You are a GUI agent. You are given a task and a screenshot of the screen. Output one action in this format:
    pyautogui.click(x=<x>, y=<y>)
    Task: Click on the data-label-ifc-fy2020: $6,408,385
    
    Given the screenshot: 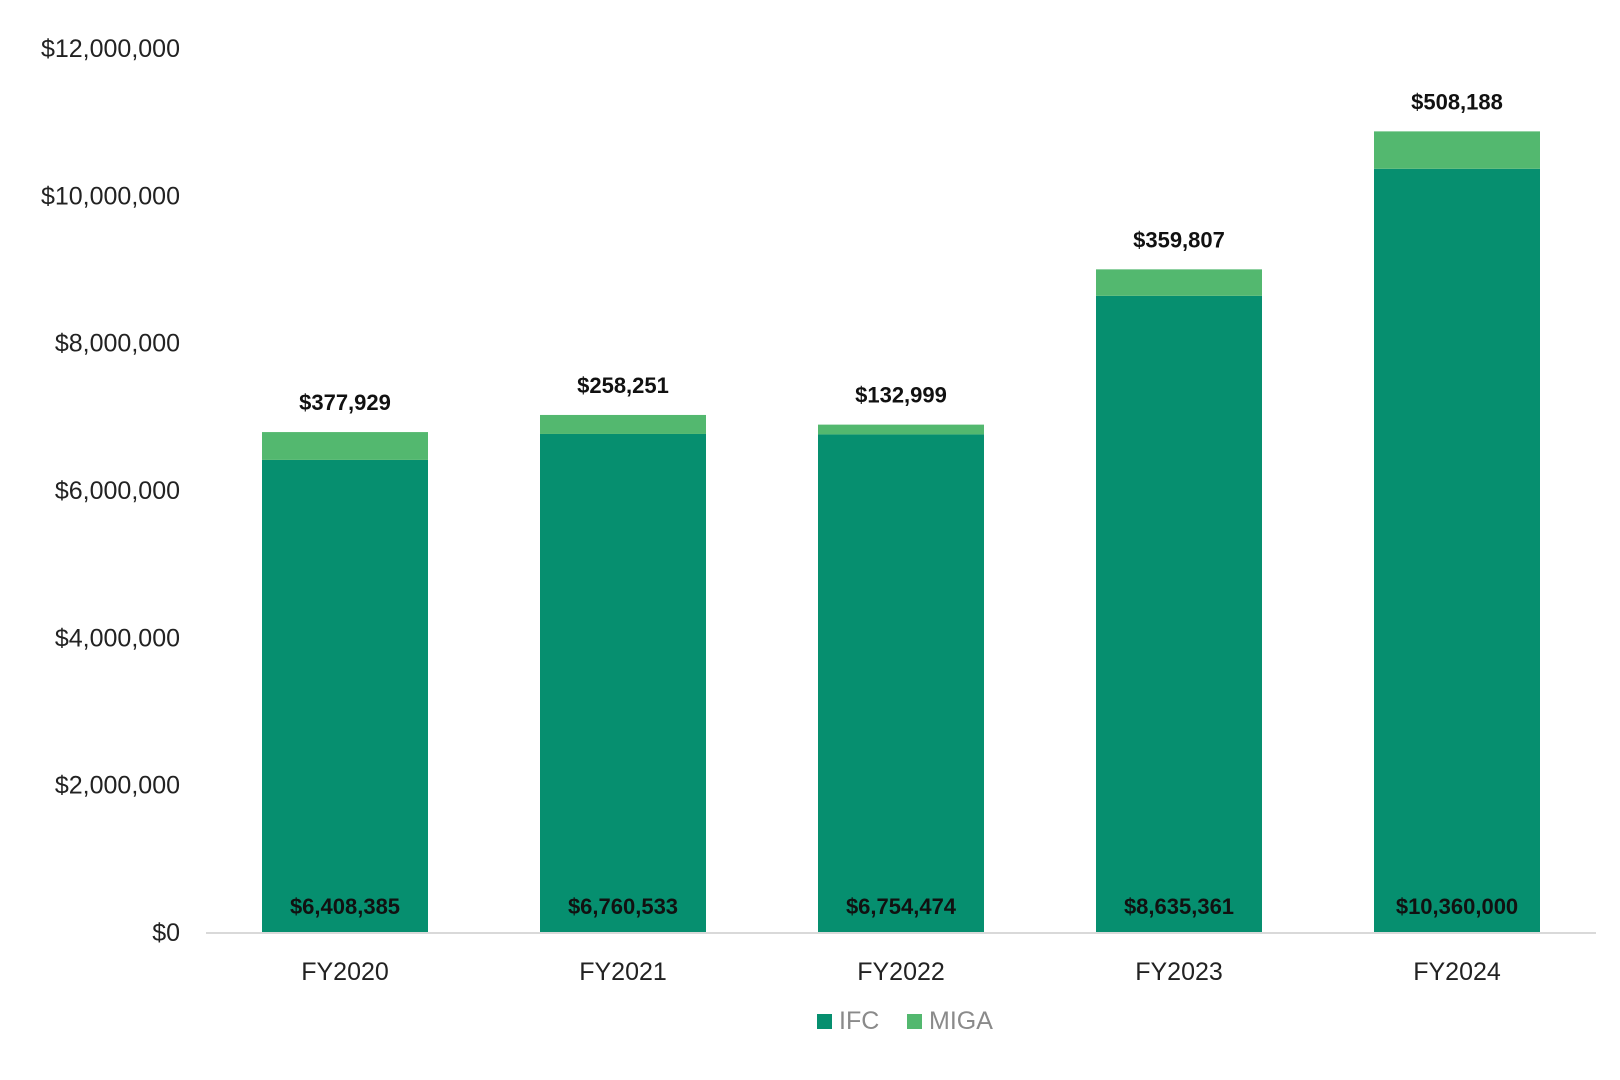 What is the action you would take?
    pyautogui.click(x=345, y=906)
    